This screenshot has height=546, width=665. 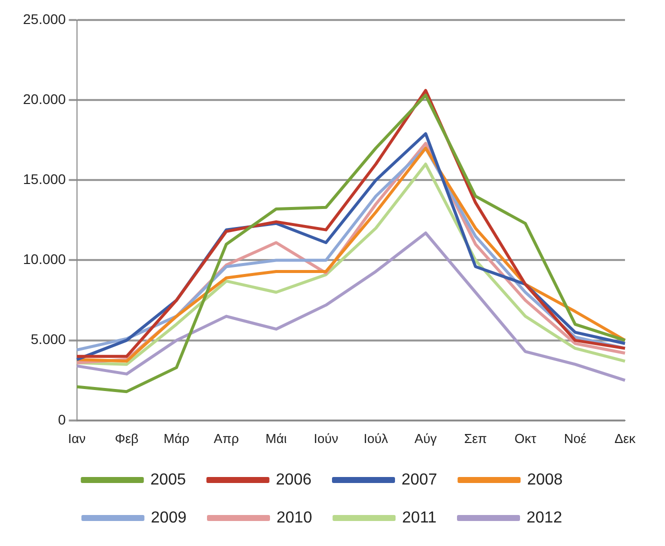 I want to click on y-tick-label: 25.000, so click(x=44, y=18).